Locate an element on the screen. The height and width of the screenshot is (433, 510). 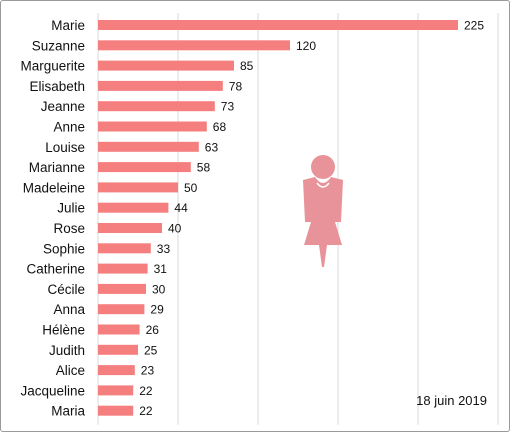
category-label: Catherine is located at coordinates (55, 269).